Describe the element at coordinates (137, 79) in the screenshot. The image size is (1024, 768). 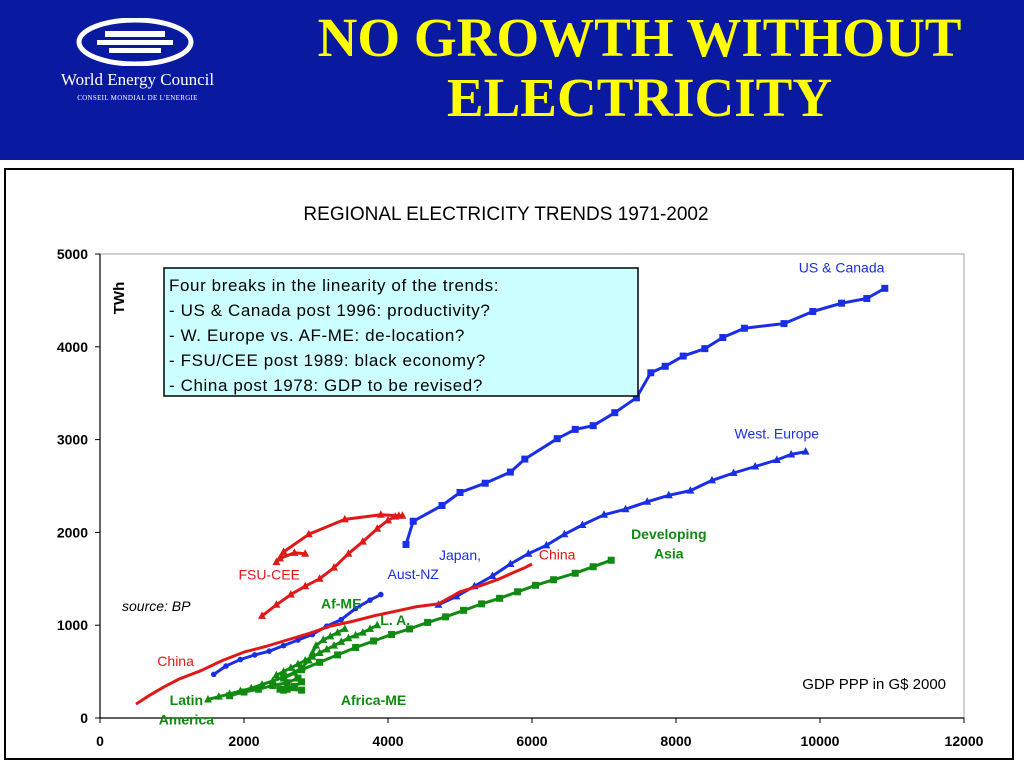
I see `logo-name: World Energy Council` at that location.